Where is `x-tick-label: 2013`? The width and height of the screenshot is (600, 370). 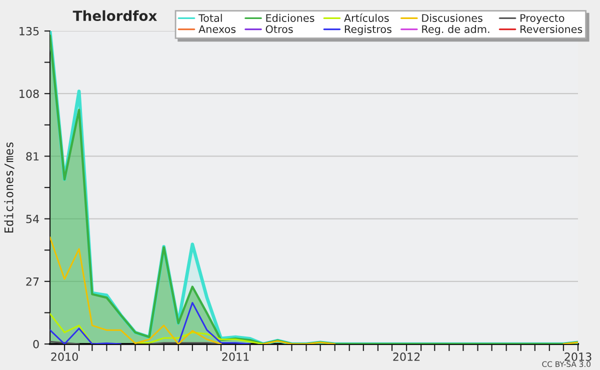
x-tick-label: 2013 is located at coordinates (578, 356).